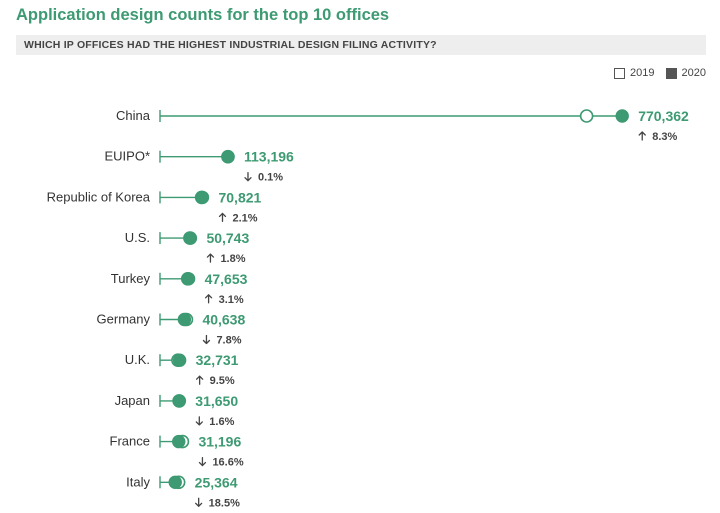 The width and height of the screenshot is (720, 513). I want to click on legend-item-2019: 2019, so click(634, 73).